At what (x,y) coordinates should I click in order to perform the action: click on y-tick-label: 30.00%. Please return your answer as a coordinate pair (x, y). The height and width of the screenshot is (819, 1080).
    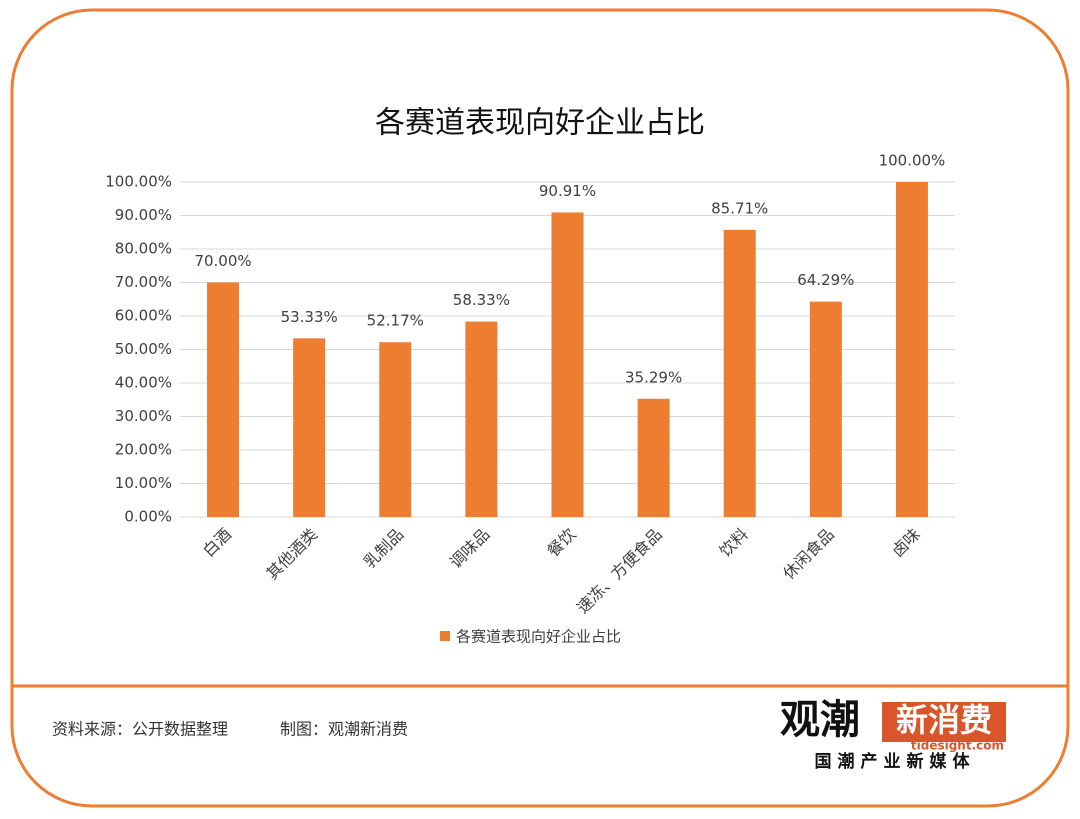
    Looking at the image, I should click on (143, 416).